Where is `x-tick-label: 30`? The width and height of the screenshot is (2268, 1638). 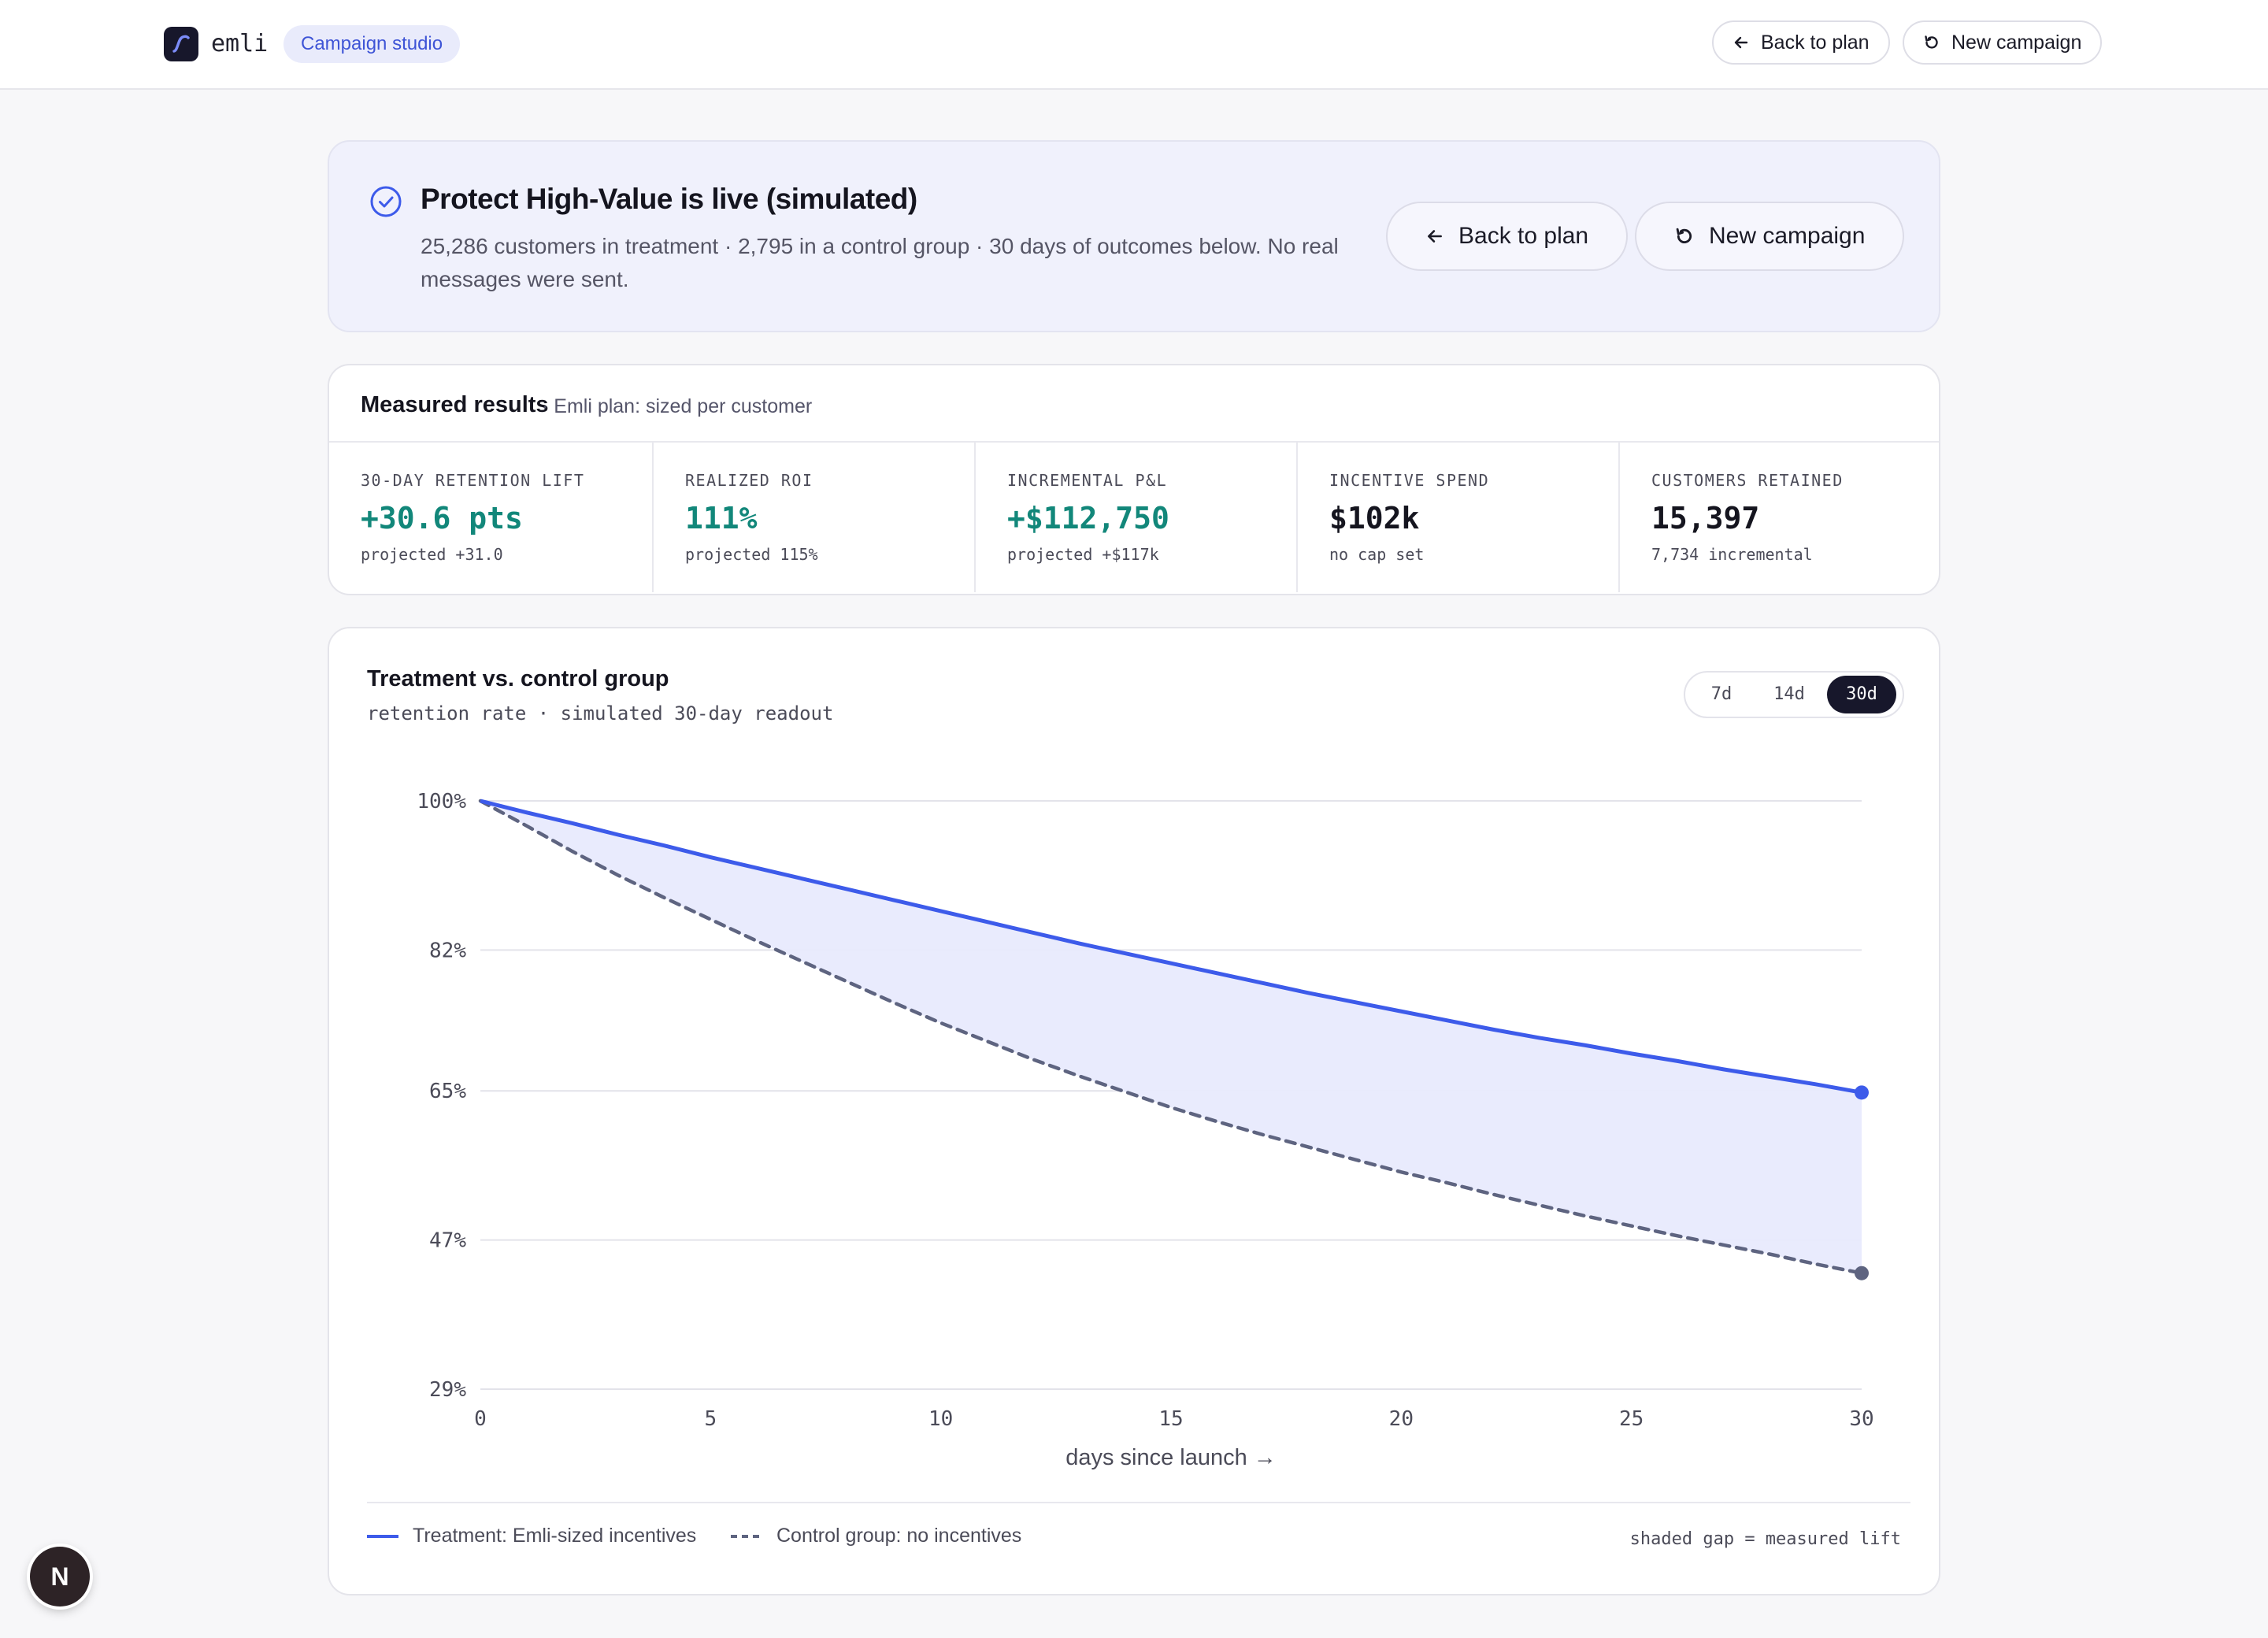 x-tick-label: 30 is located at coordinates (1861, 1419).